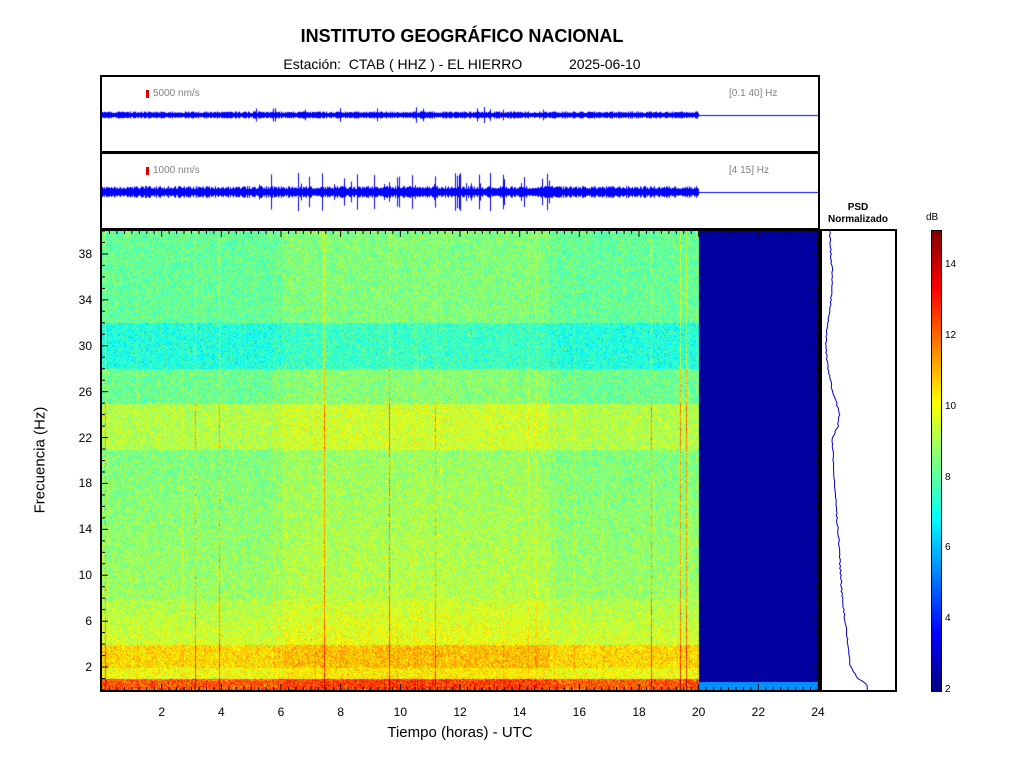  Describe the element at coordinates (749, 170) in the screenshot. I see `trace-band-label: [4 15] Hz` at that location.